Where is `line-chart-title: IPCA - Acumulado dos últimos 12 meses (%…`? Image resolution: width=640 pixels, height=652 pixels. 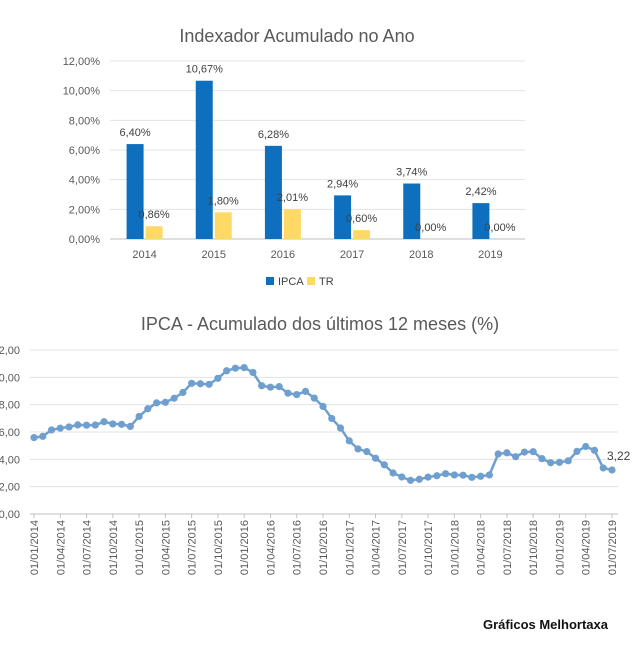
line-chart-title: IPCA - Acumulado dos últimos 12 meses (%… is located at coordinates (320, 324).